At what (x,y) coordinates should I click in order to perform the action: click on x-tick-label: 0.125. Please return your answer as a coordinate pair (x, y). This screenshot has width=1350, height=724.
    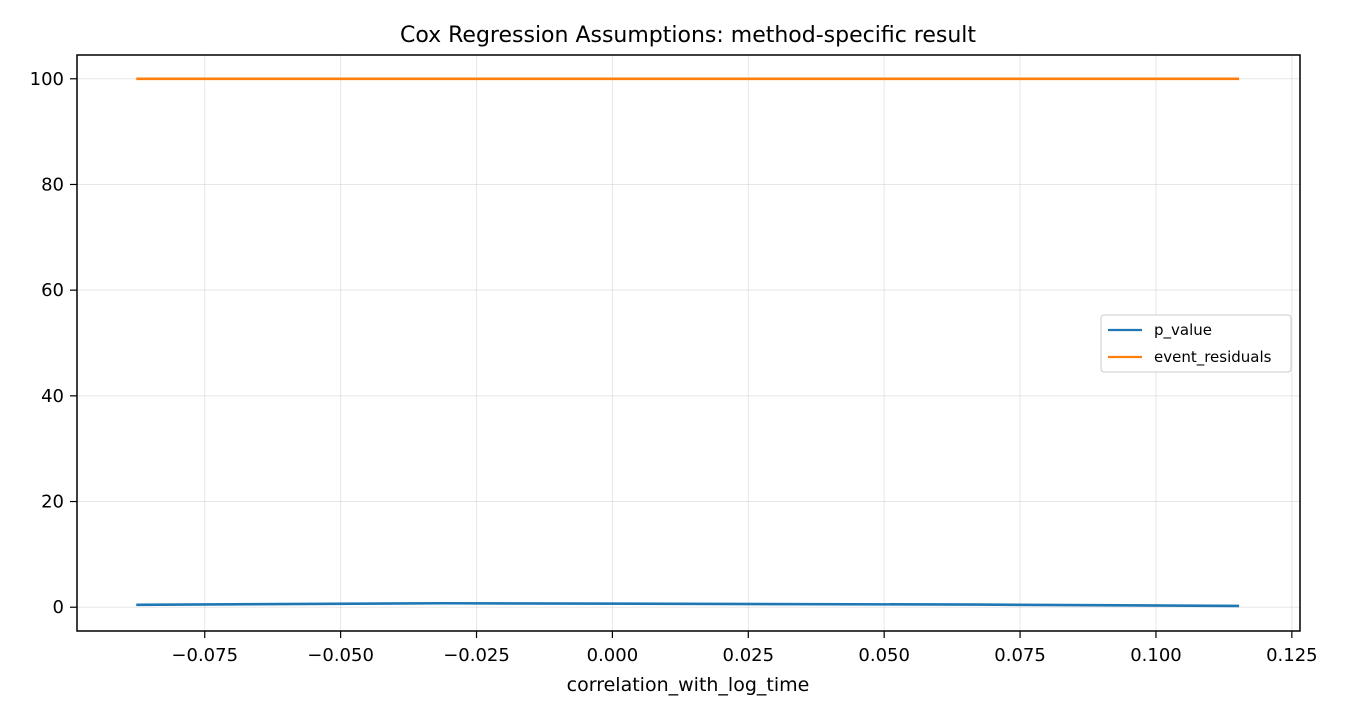
    Looking at the image, I should click on (1292, 655).